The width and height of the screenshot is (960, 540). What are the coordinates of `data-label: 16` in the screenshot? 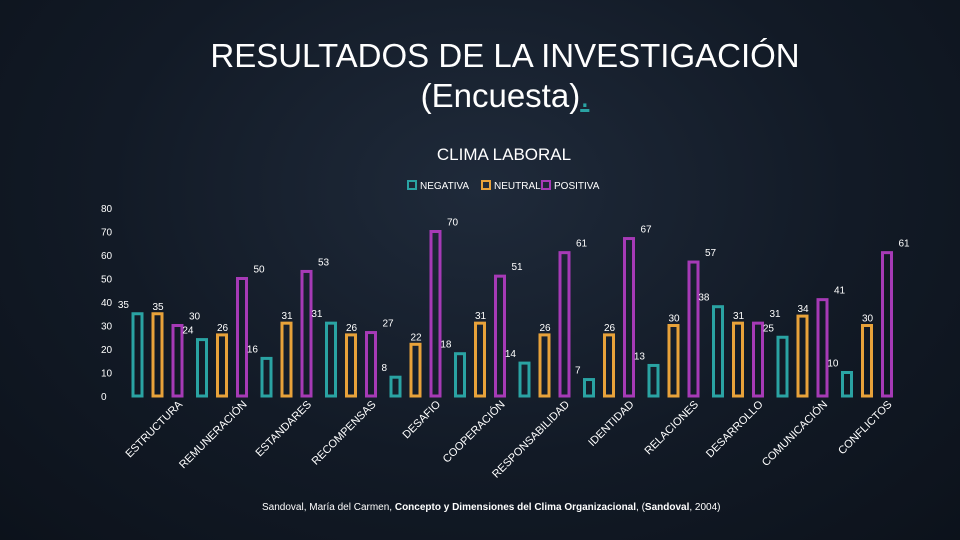 It's located at (253, 349).